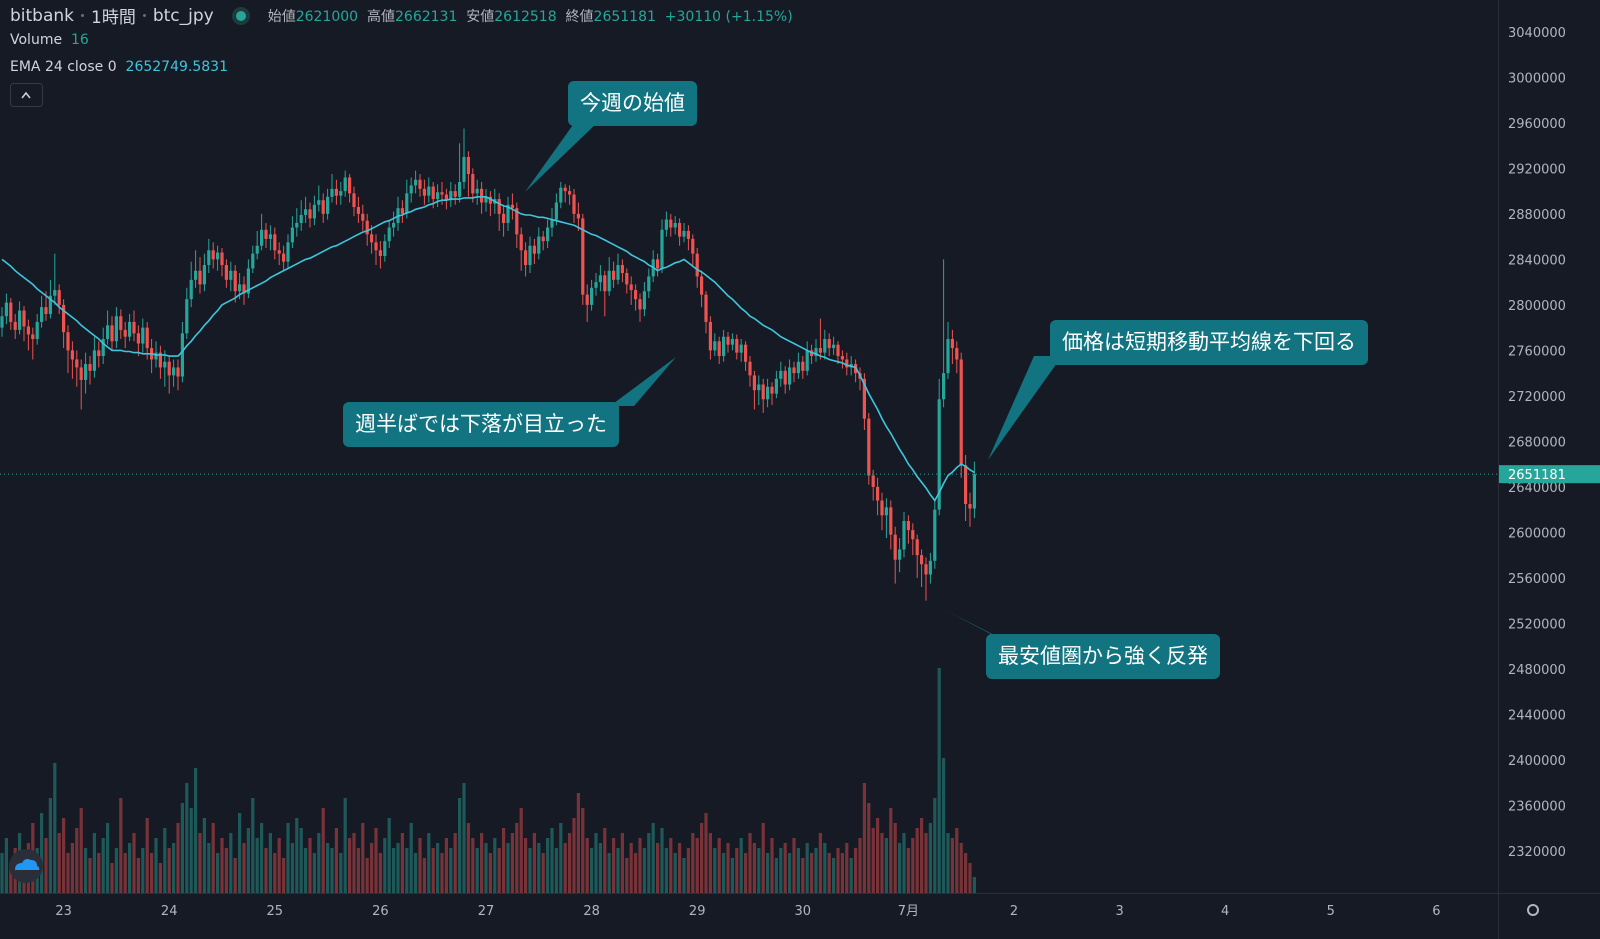  I want to click on annotation: 週半ばでは下落が目立った, so click(481, 424).